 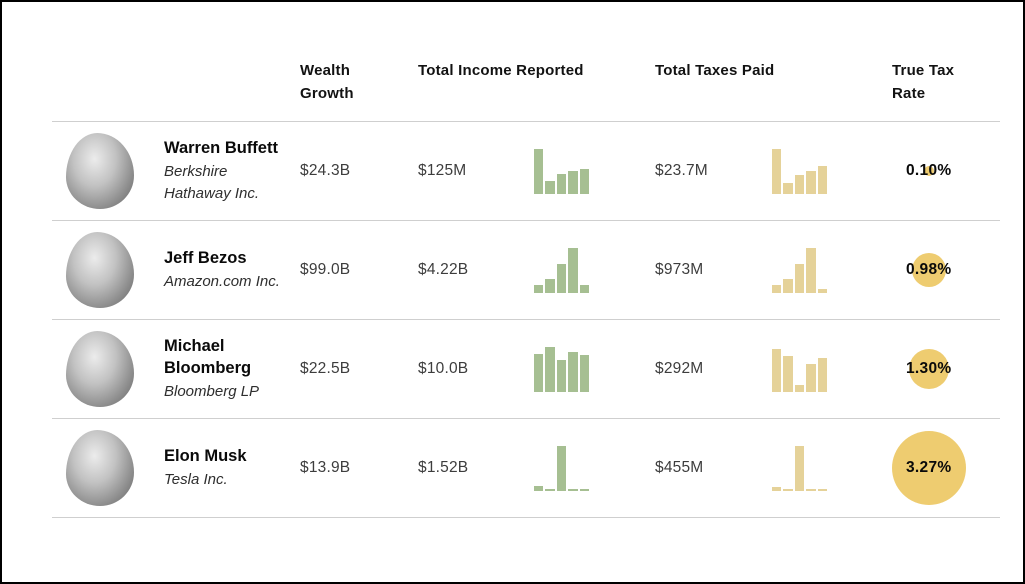 What do you see at coordinates (715, 70) in the screenshot?
I see `header-total-taxes-paid: Total Taxes Paid` at bounding box center [715, 70].